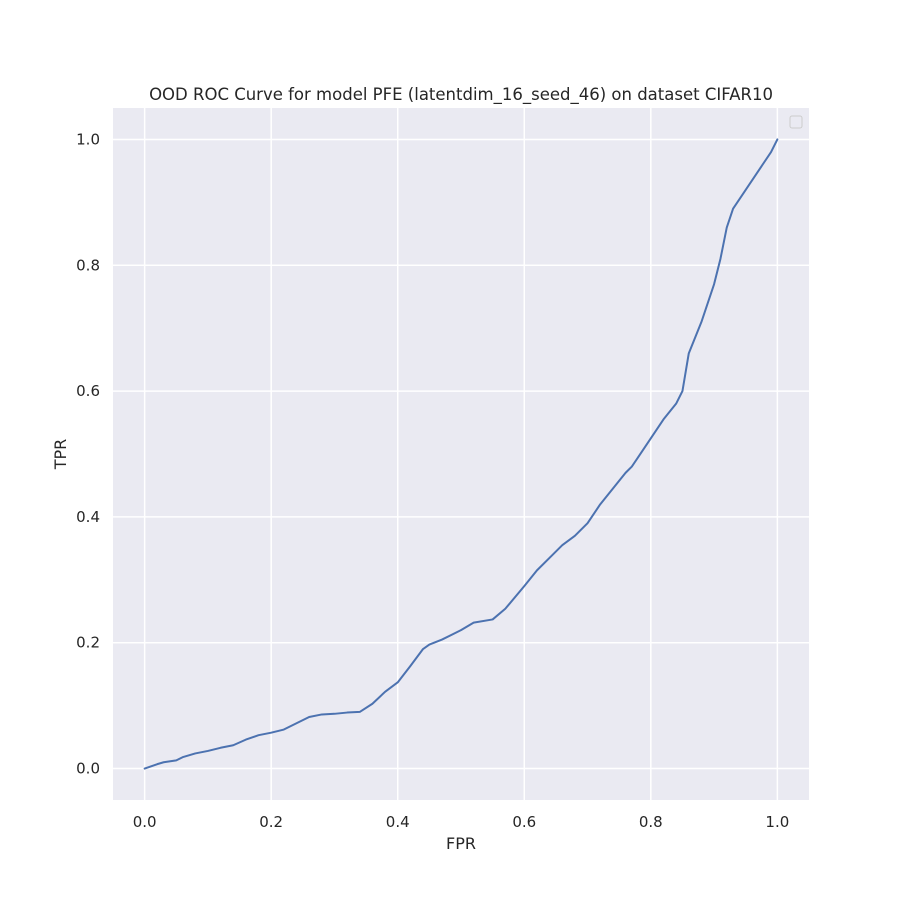 This screenshot has height=900, width=900. Describe the element at coordinates (777, 822) in the screenshot. I see `x-tick-label: 1.0` at that location.